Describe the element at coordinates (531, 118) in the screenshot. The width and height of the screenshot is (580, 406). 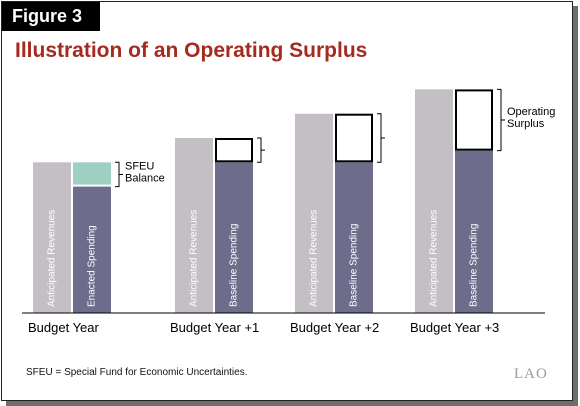
I see `annotation-label: Operating Surplus` at that location.